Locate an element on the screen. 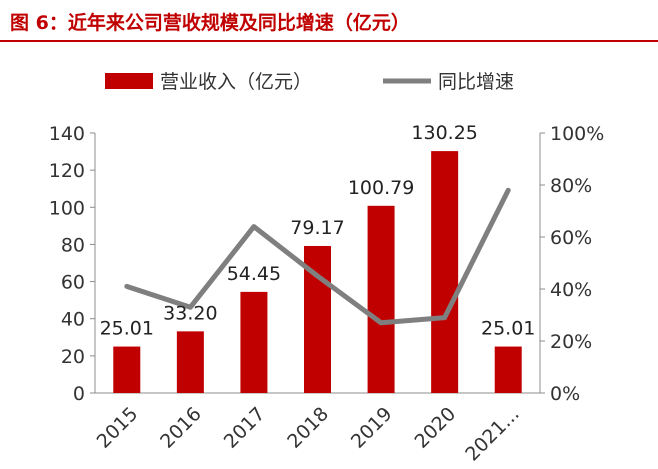  legend-label-bar: 营业收入（亿元） is located at coordinates (236, 82).